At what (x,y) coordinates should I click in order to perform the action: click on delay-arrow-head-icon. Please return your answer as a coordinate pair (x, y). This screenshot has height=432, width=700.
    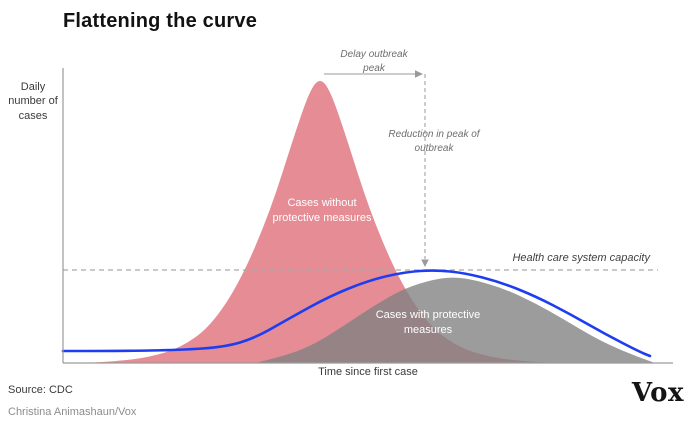
    Looking at the image, I should click on (419, 74).